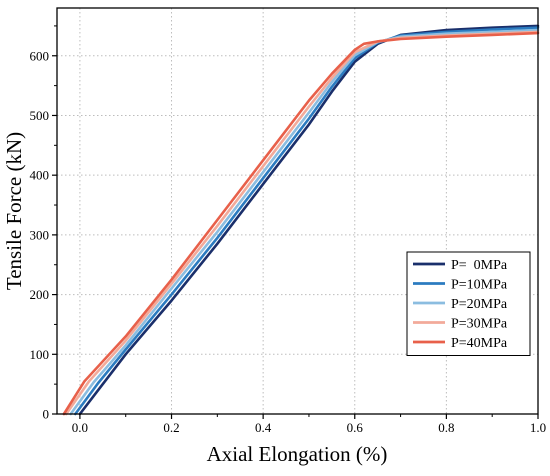  Describe the element at coordinates (538, 427) in the screenshot. I see `x-tick-label: 1.0` at that location.